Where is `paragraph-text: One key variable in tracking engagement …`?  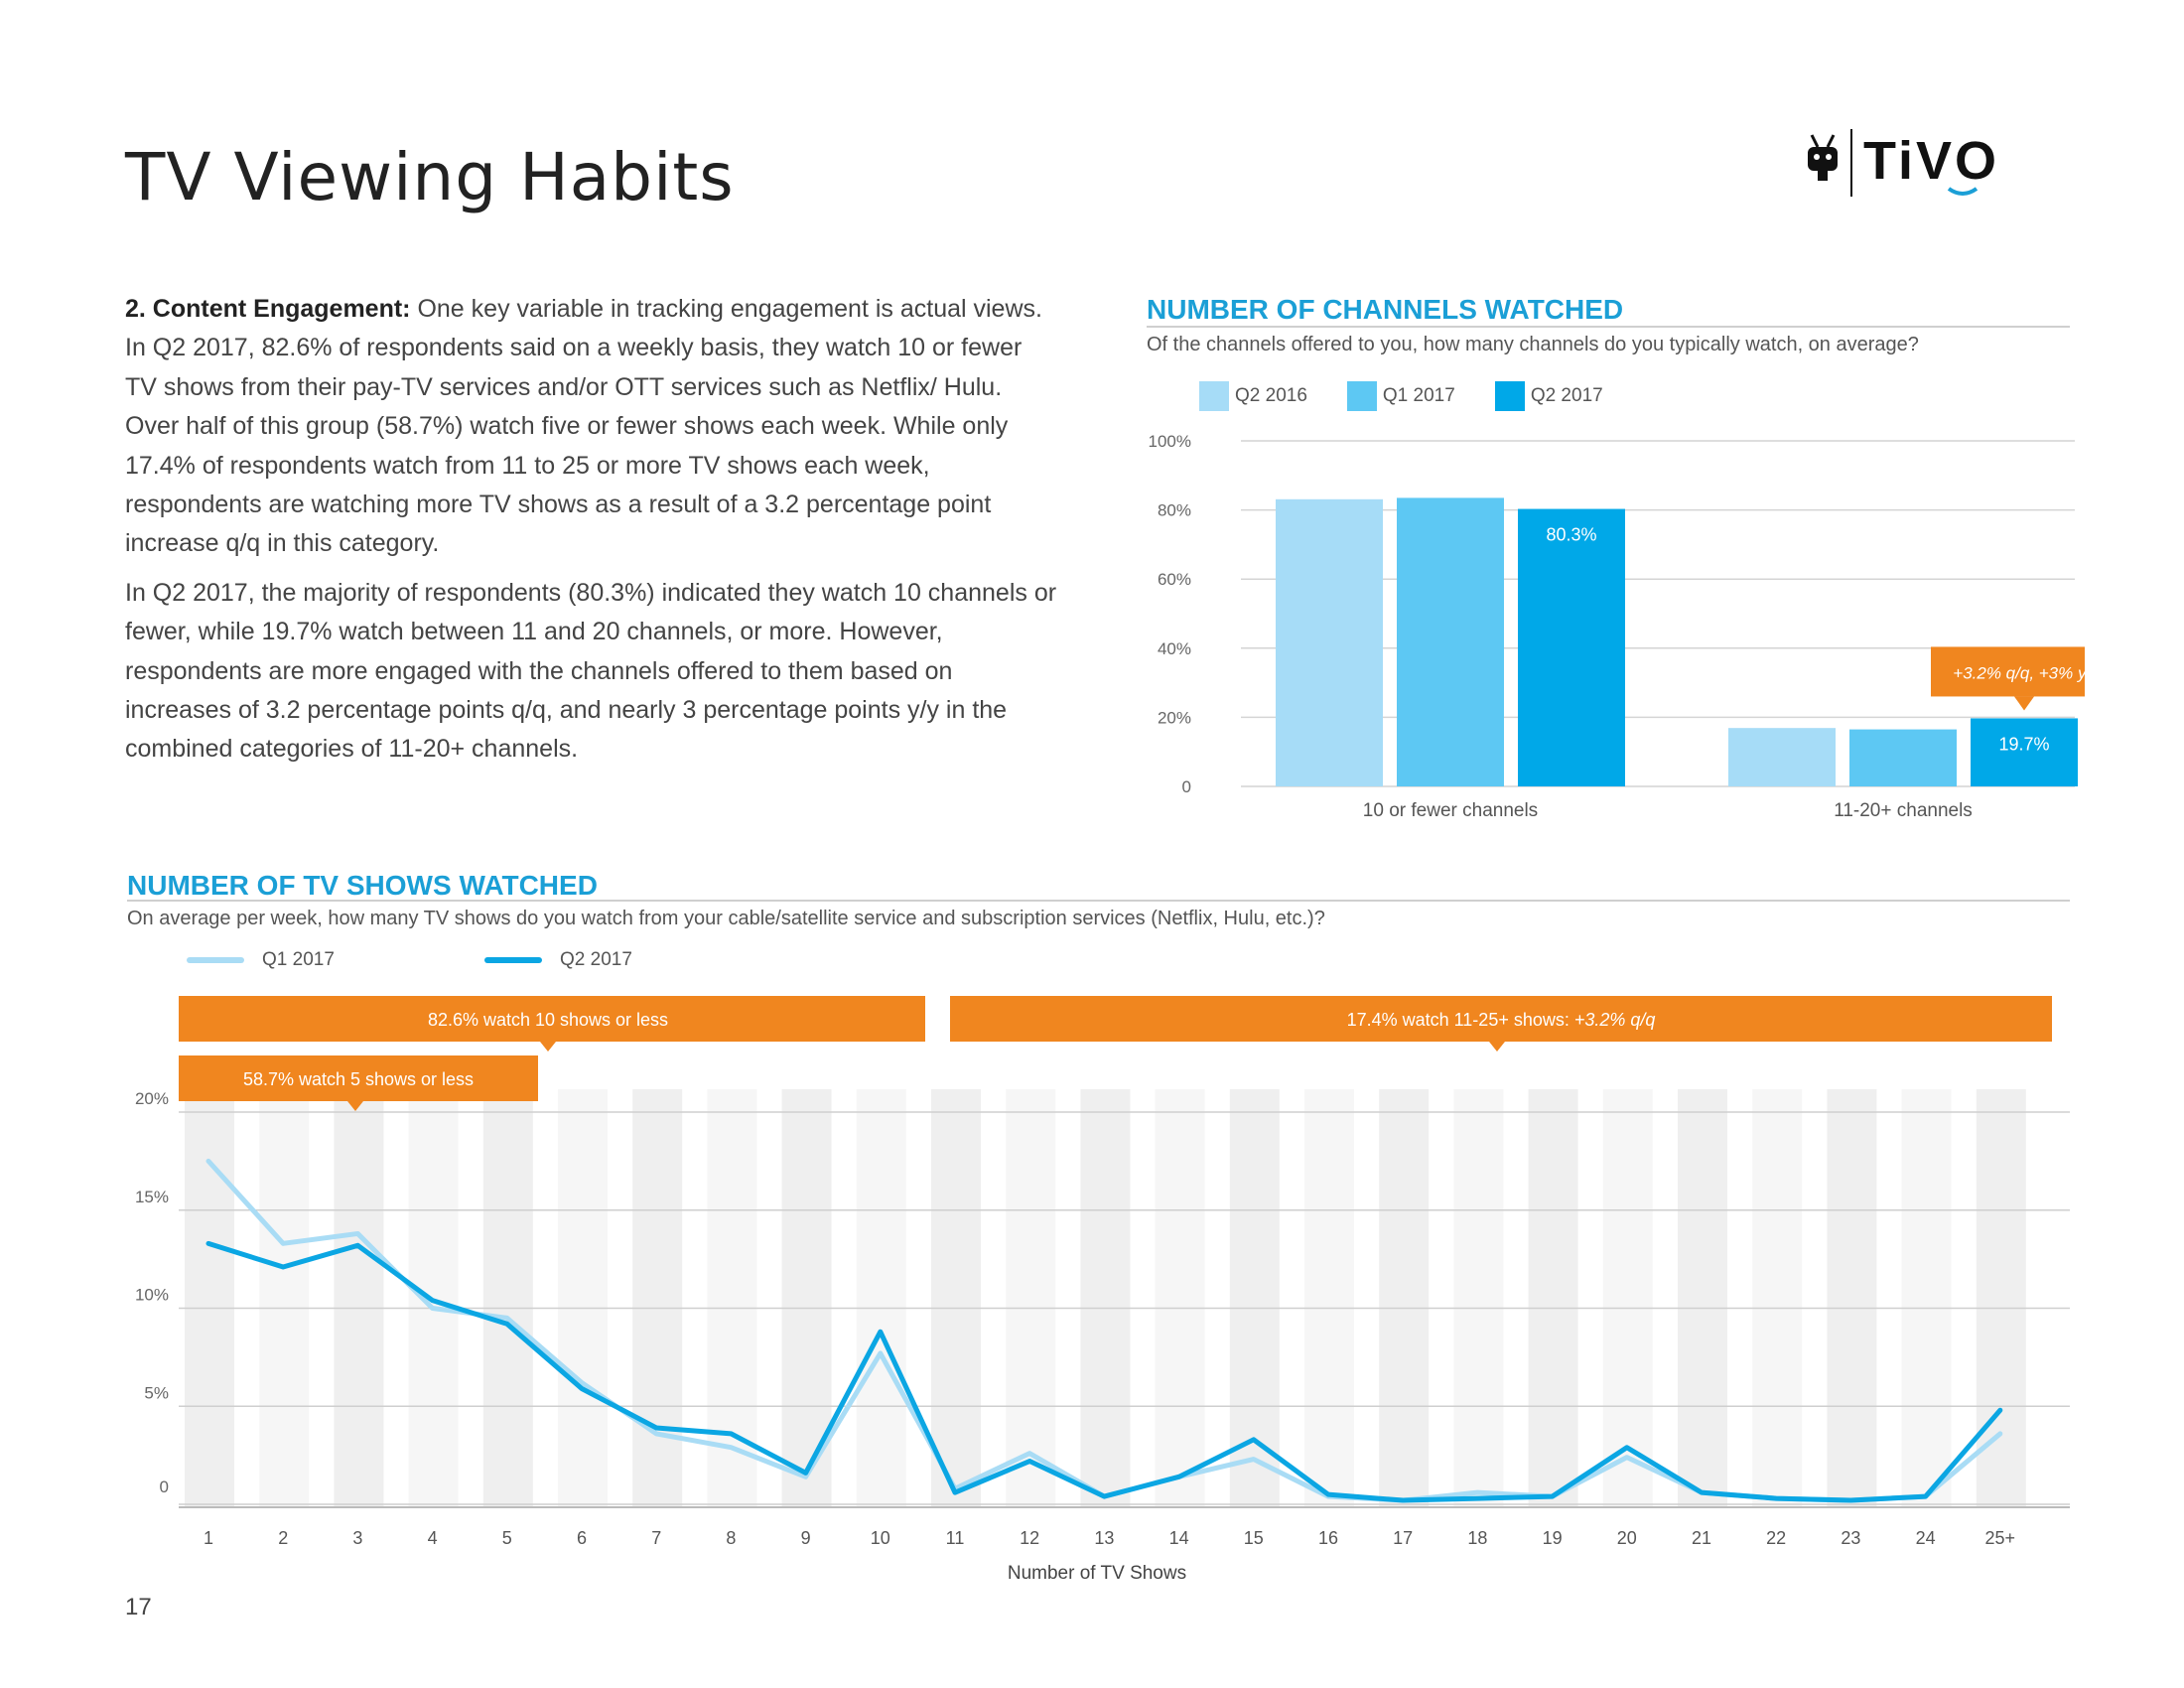 paragraph-text: One key variable in tracking engagement … is located at coordinates (583, 426).